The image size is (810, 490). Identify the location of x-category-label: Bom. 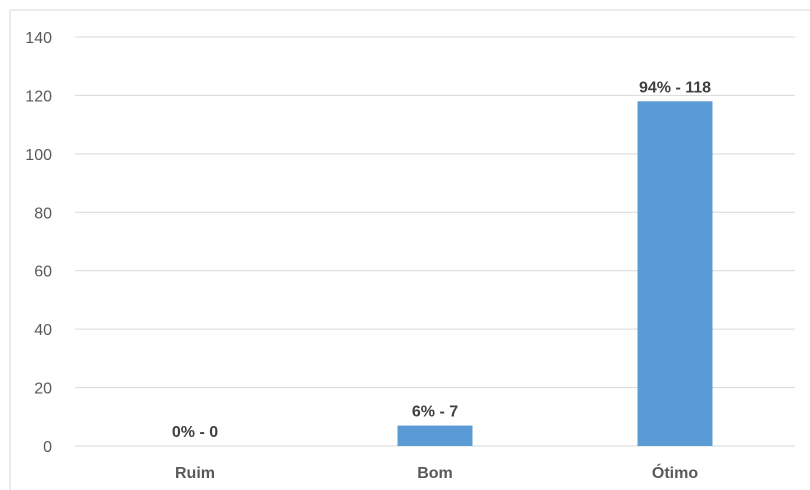
(435, 473).